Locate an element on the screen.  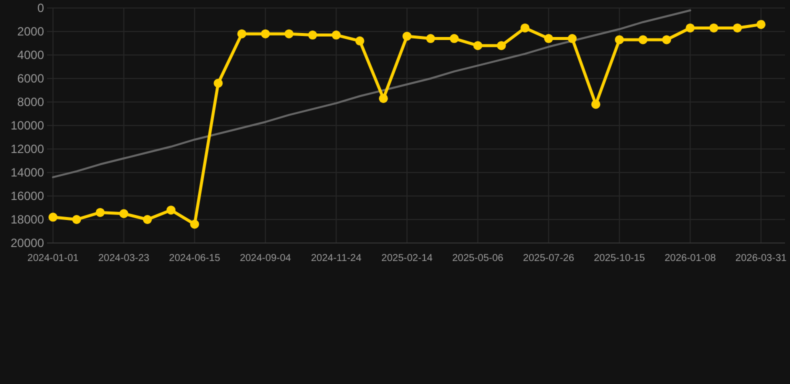
y-tick-label: 6000 is located at coordinates (30, 79).